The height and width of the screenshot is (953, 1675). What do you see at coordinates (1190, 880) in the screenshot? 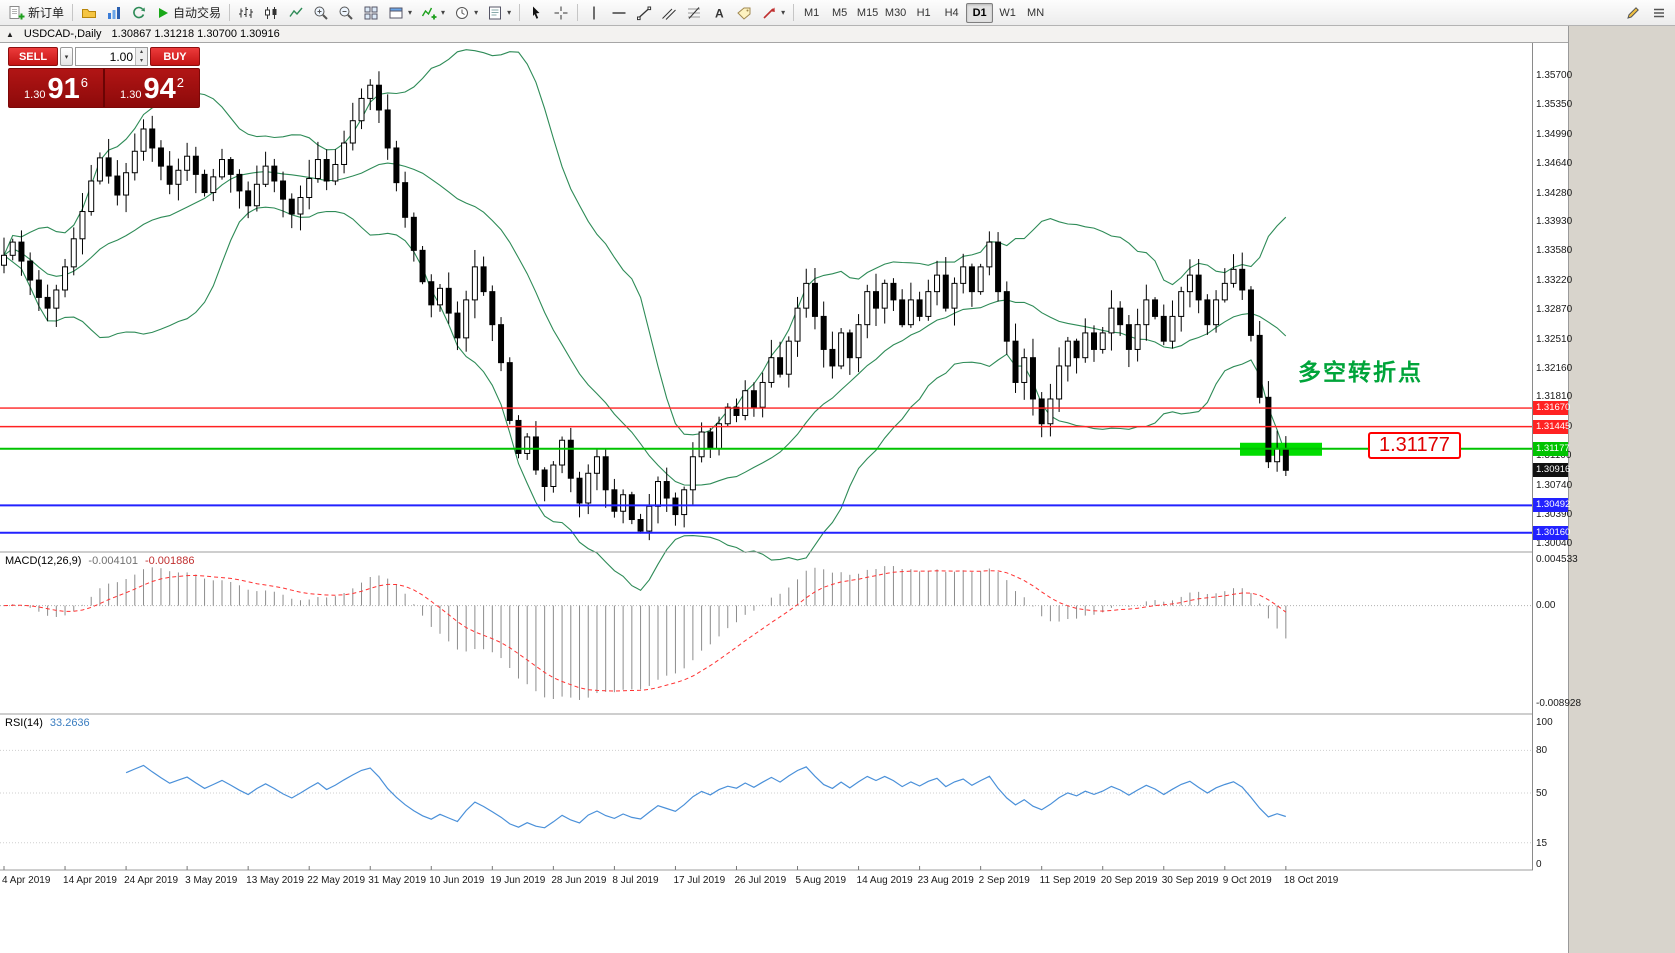
I see `date-label: 30 Sep 2019` at bounding box center [1190, 880].